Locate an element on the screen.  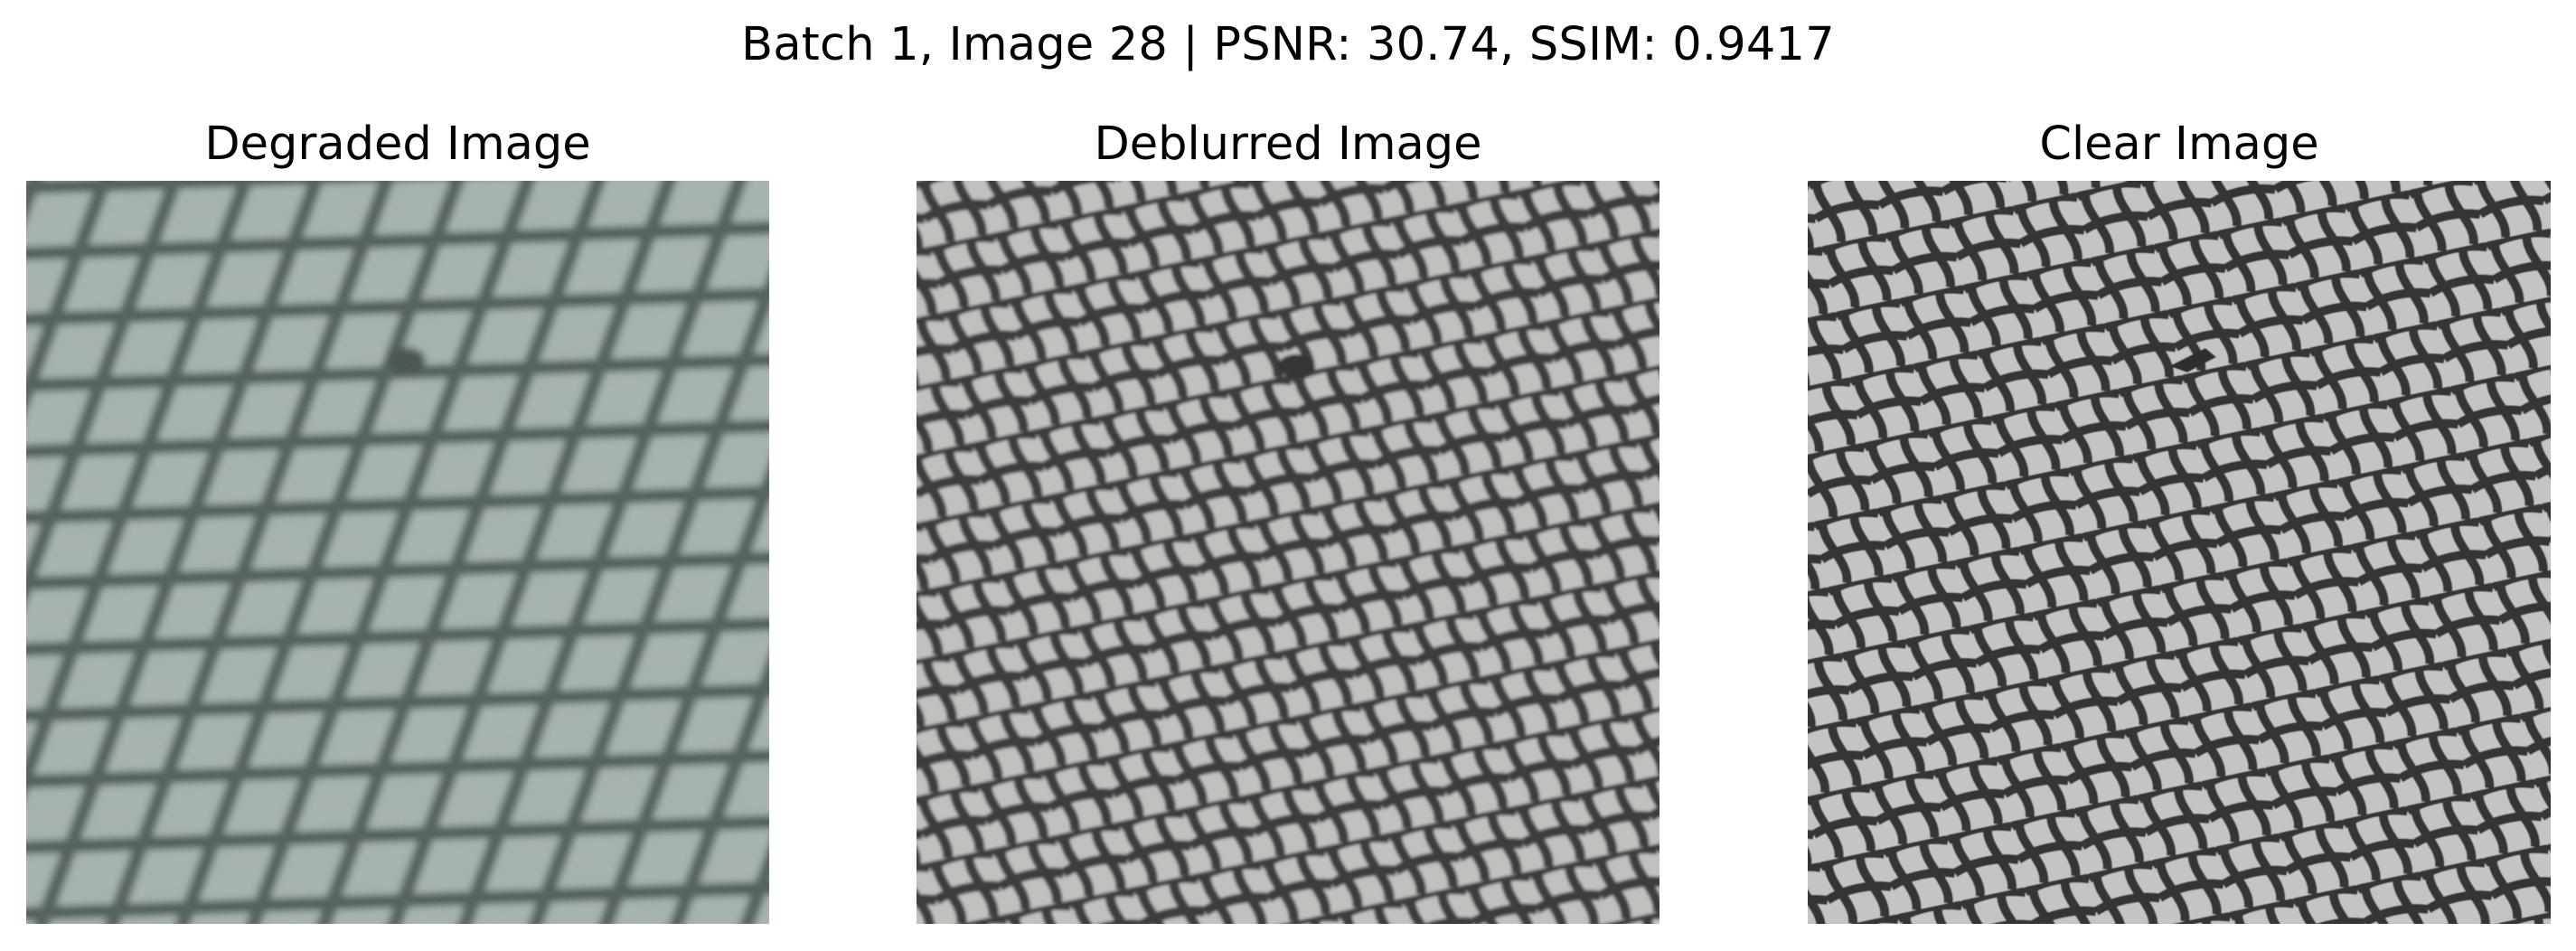
panel-title-degraded: Degraded Image is located at coordinates (397, 145).